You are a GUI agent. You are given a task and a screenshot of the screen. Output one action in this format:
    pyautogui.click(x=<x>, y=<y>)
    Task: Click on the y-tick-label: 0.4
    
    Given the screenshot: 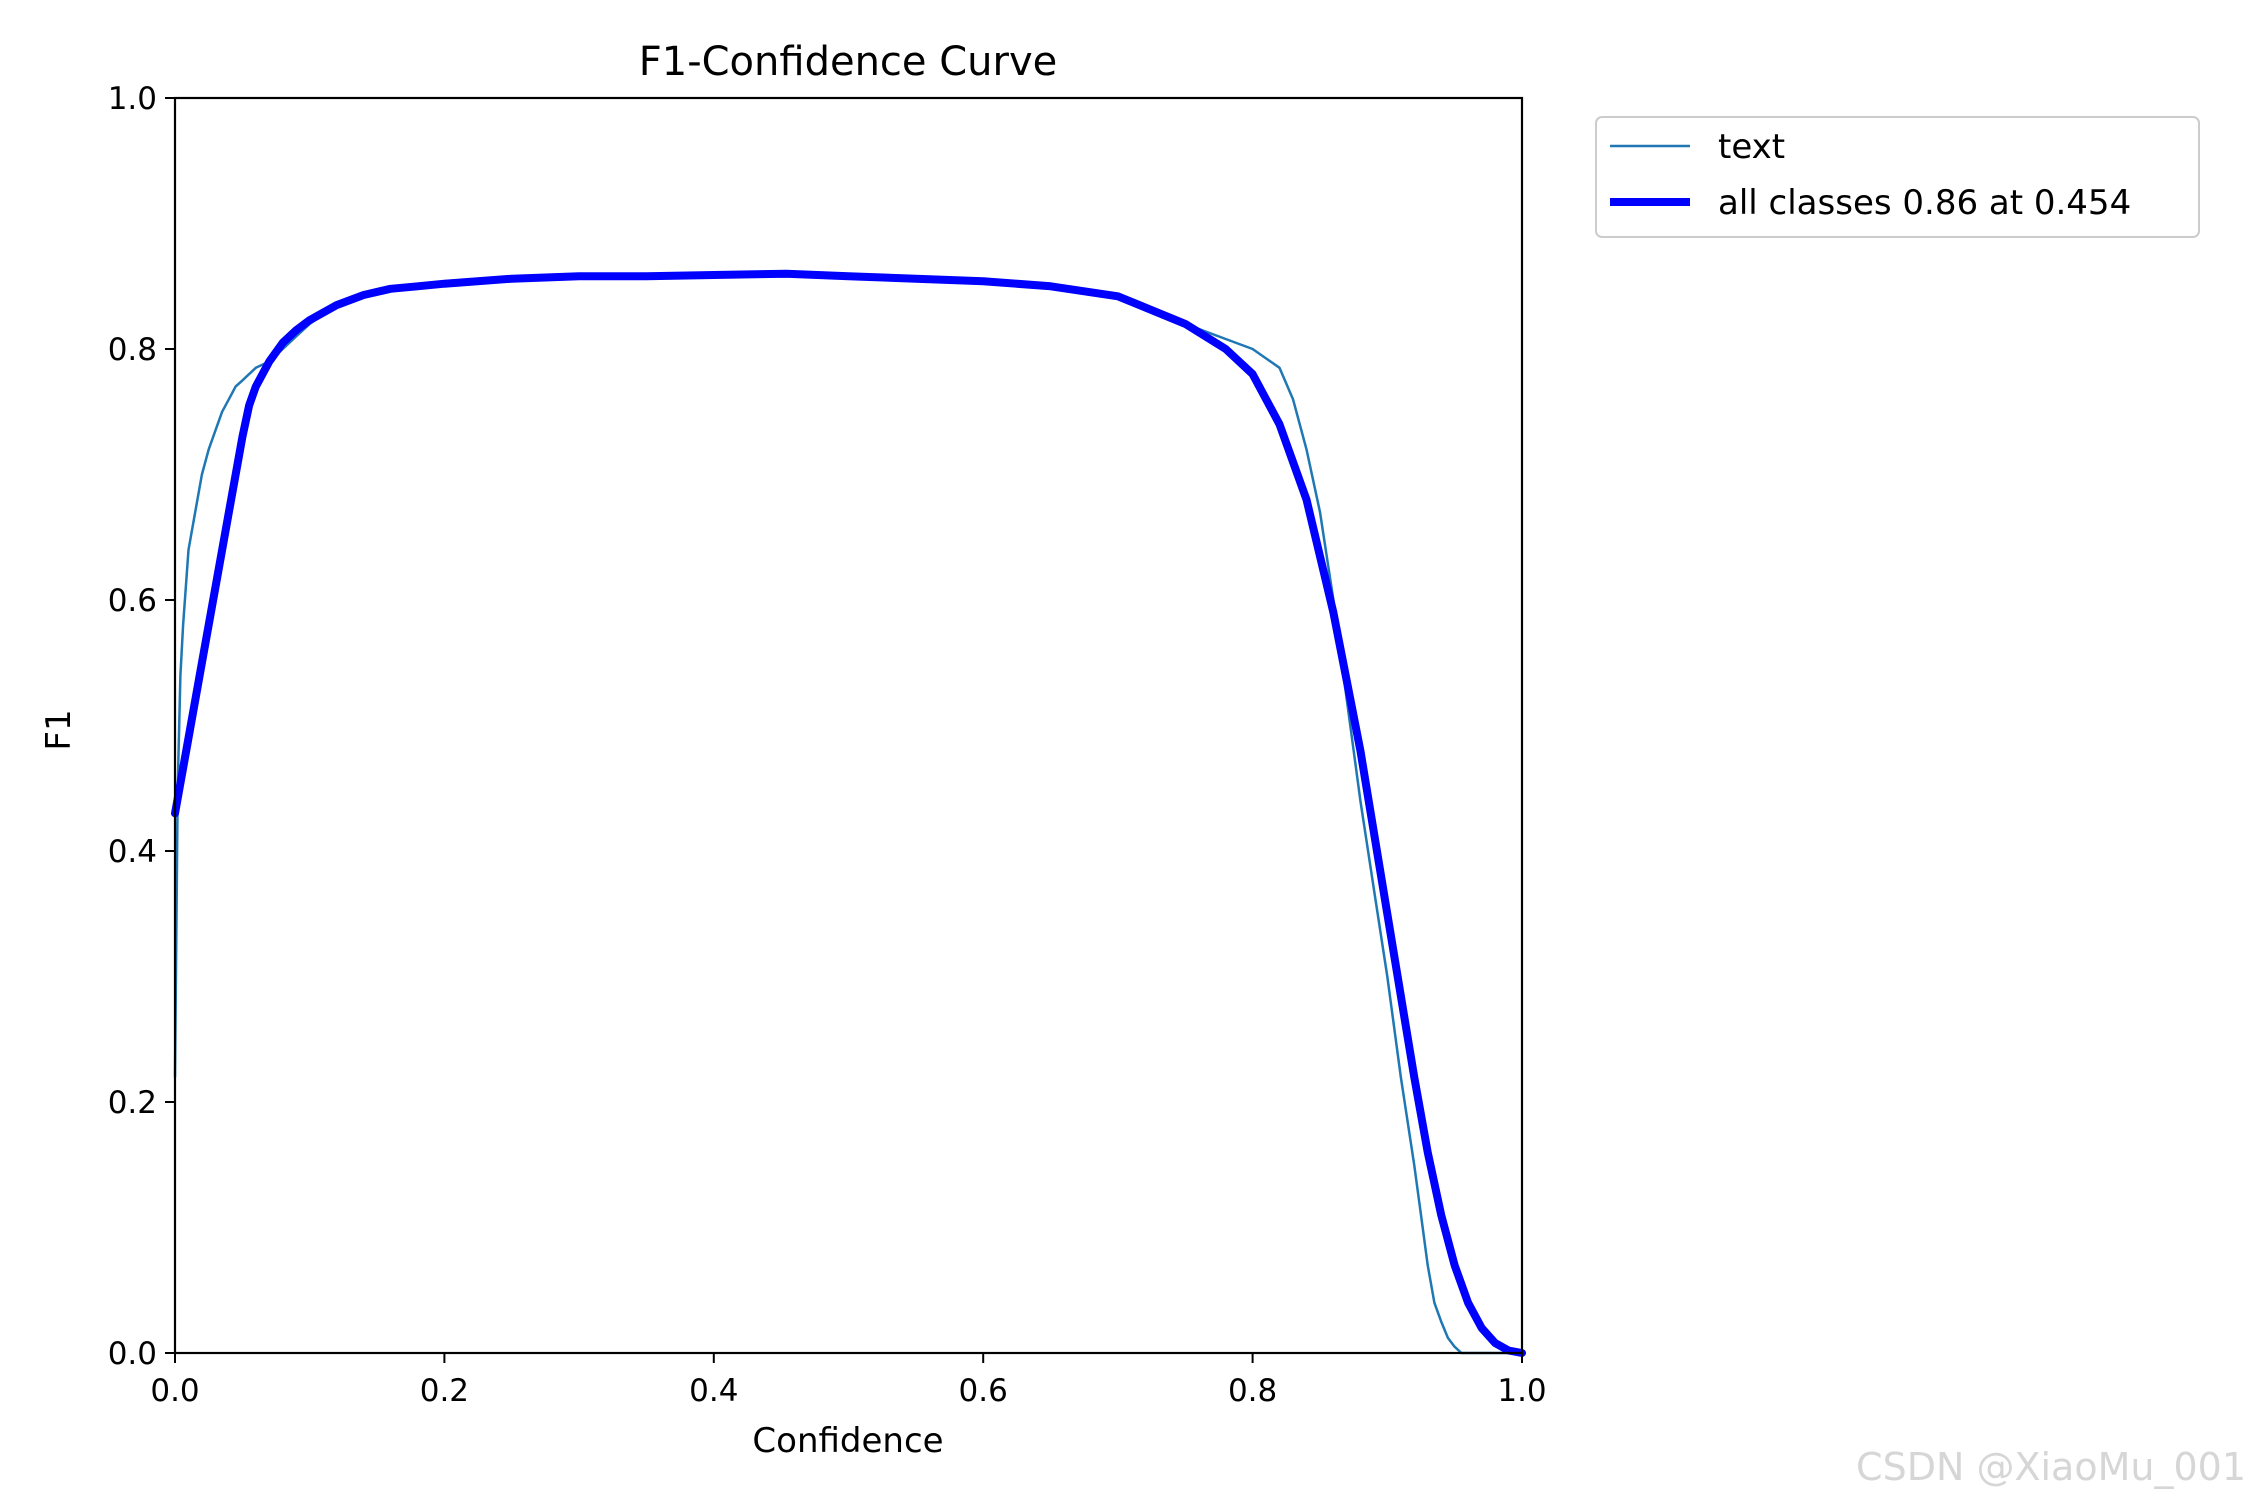 What is the action you would take?
    pyautogui.click(x=132, y=852)
    